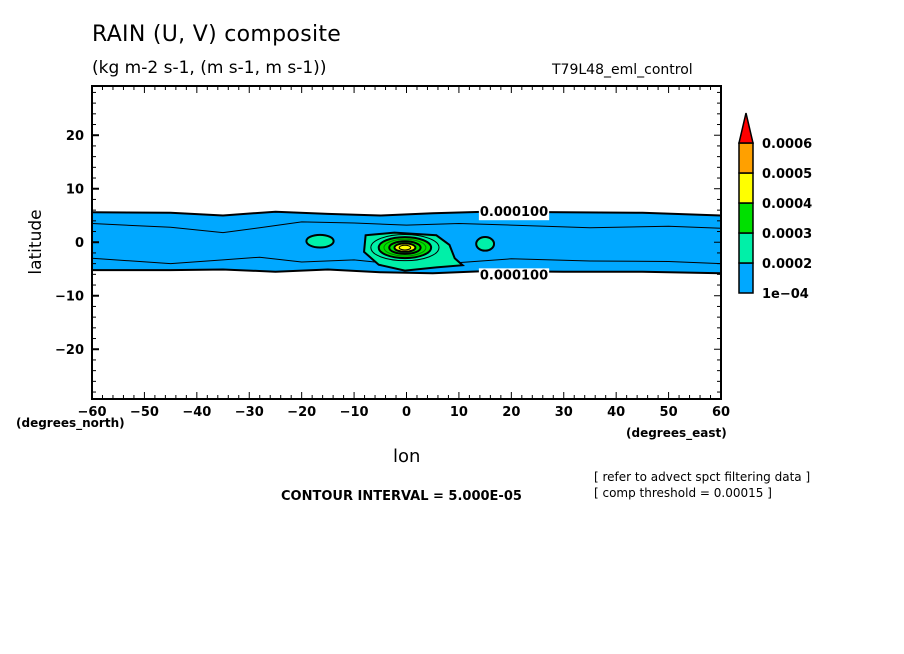 The image size is (904, 654). What do you see at coordinates (69, 297) in the screenshot?
I see `y-tick-label: −10` at bounding box center [69, 297].